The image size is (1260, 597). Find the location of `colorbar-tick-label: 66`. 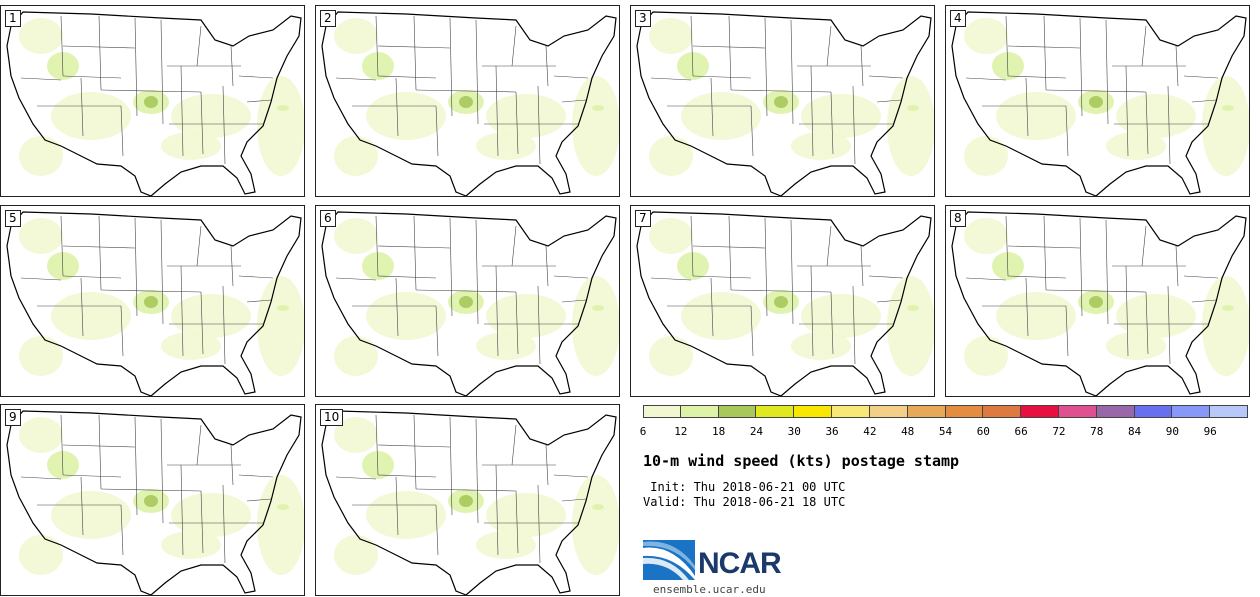

colorbar-tick-label: 66 is located at coordinates (1021, 431).